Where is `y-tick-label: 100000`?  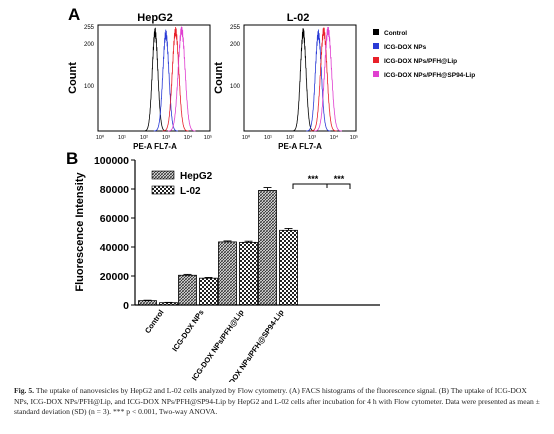 y-tick-label: 100000 is located at coordinates (111, 161).